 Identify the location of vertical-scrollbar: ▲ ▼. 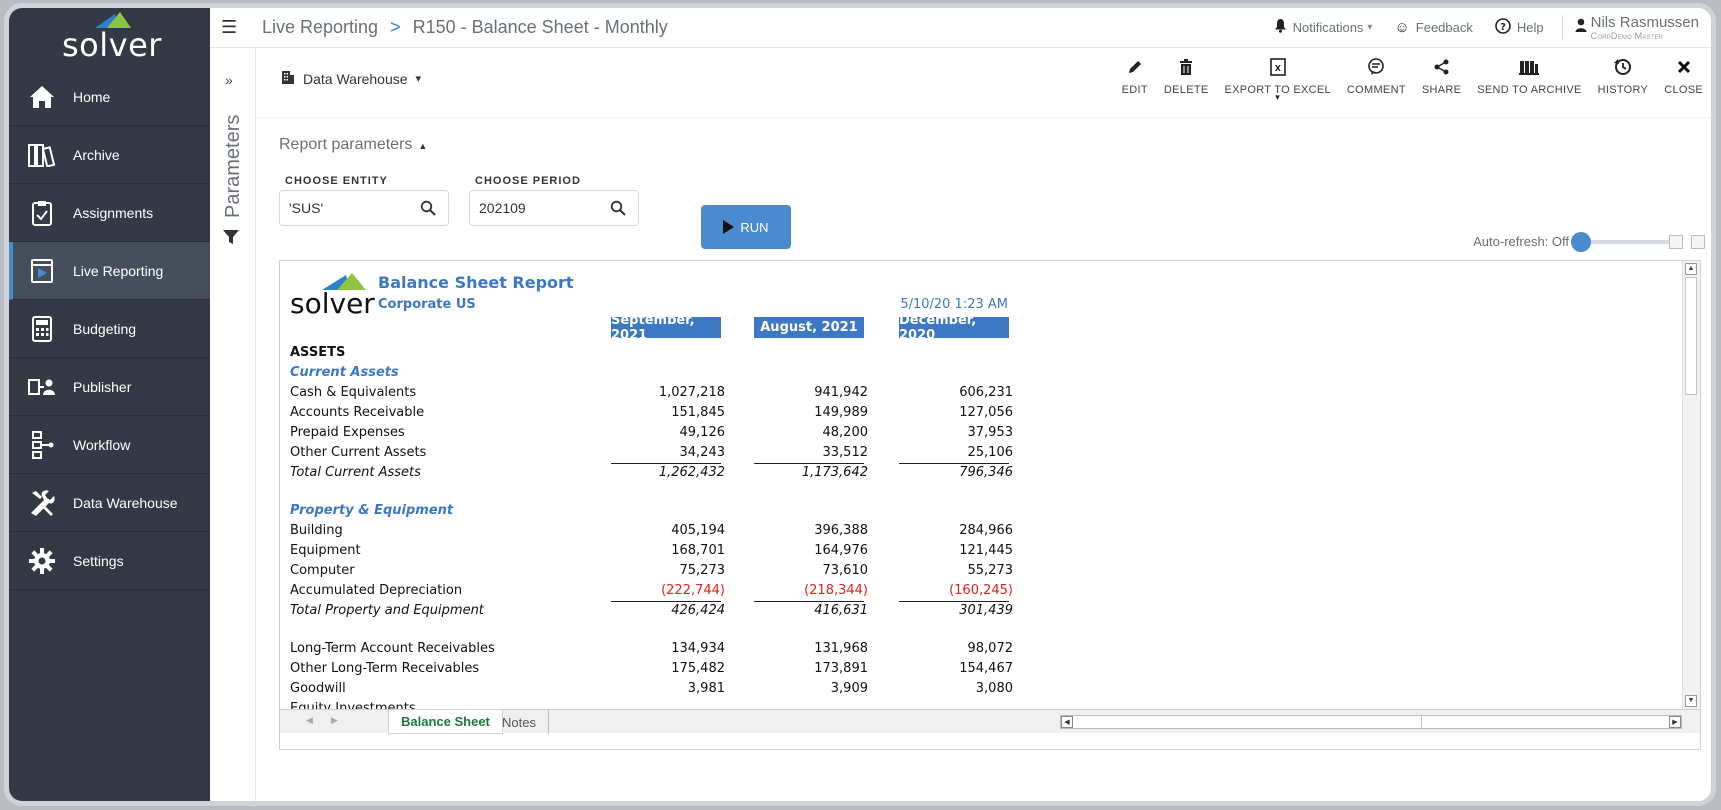
(1691, 485).